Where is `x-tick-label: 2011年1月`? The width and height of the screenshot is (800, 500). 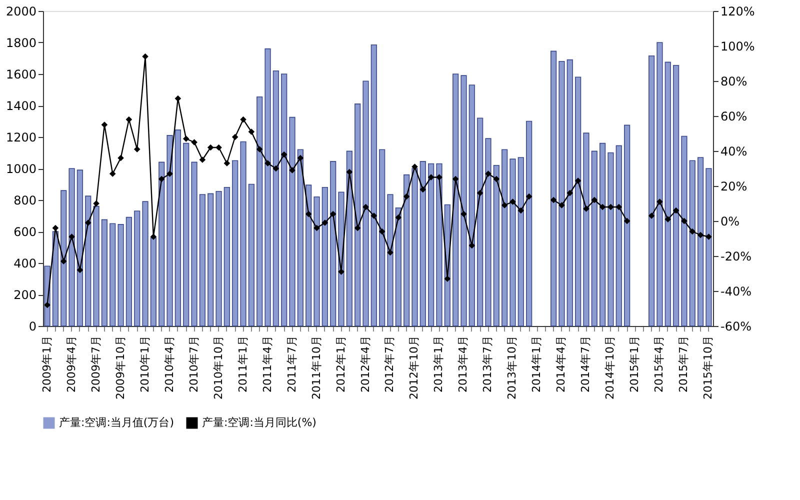
x-tick-label: 2011年1月 is located at coordinates (243, 364).